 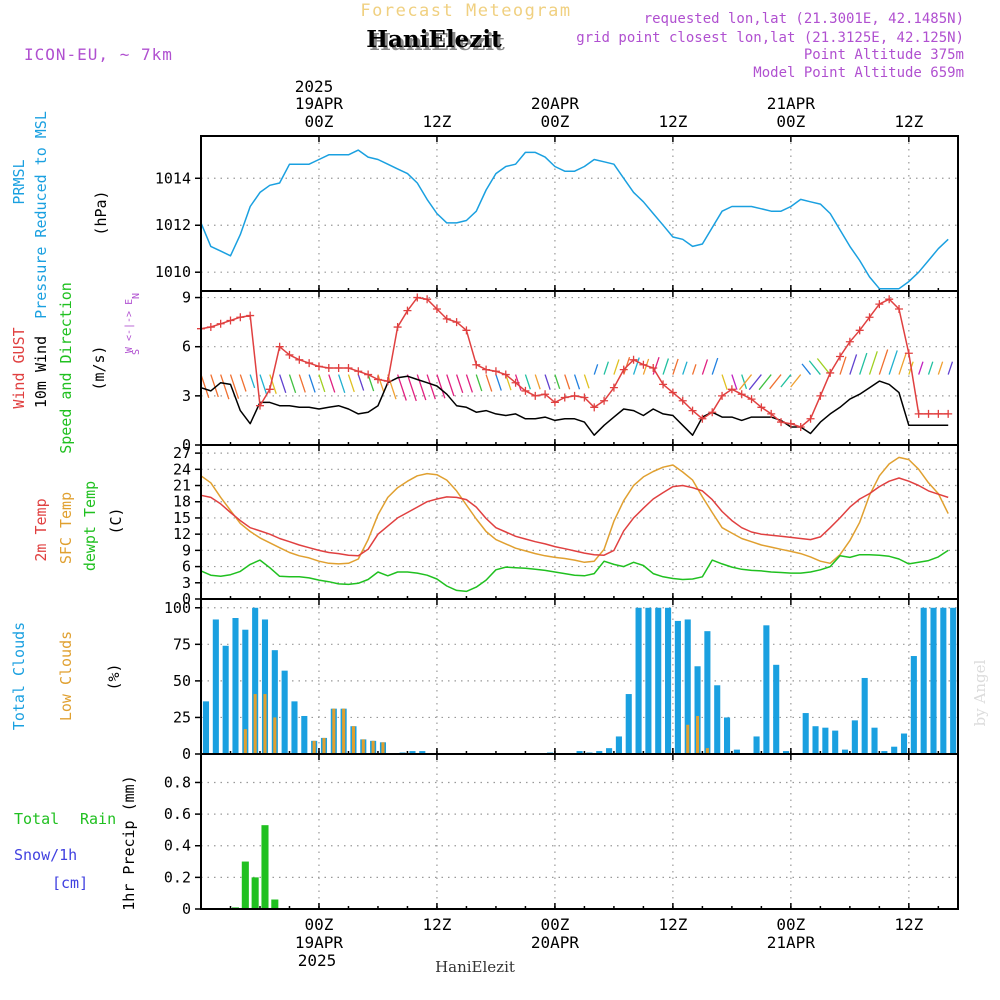 I want to click on y-tick-label: 15, so click(x=182, y=518).